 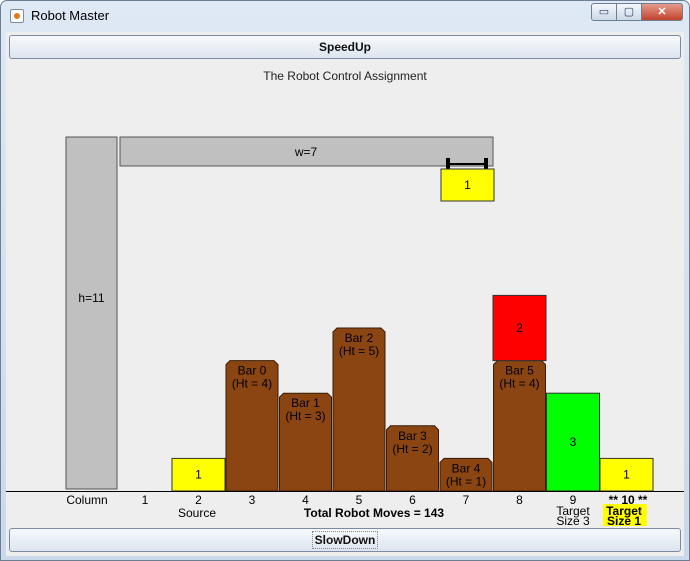 I want to click on column-number: 4, so click(x=305, y=500).